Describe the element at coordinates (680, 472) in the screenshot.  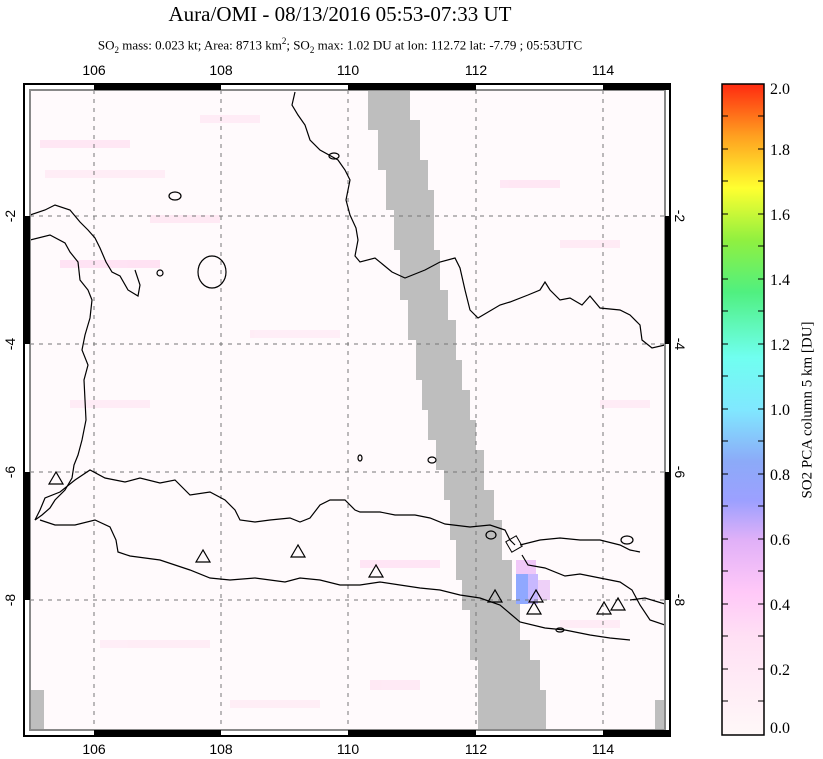
I see `y-tick-right-6: -6` at that location.